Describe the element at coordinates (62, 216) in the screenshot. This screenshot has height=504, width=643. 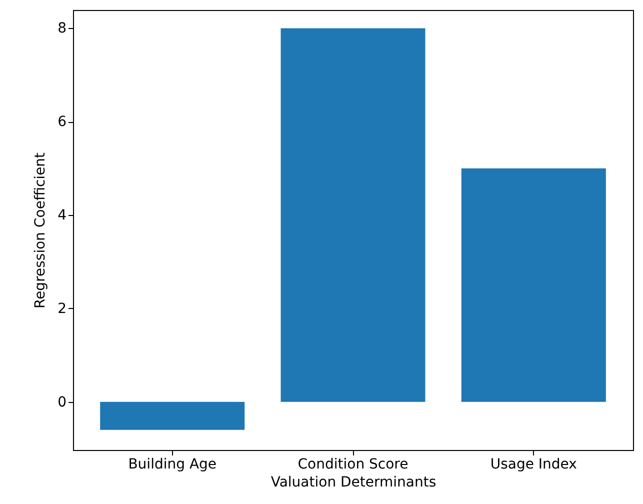
I see `y-tick-label: 4` at that location.